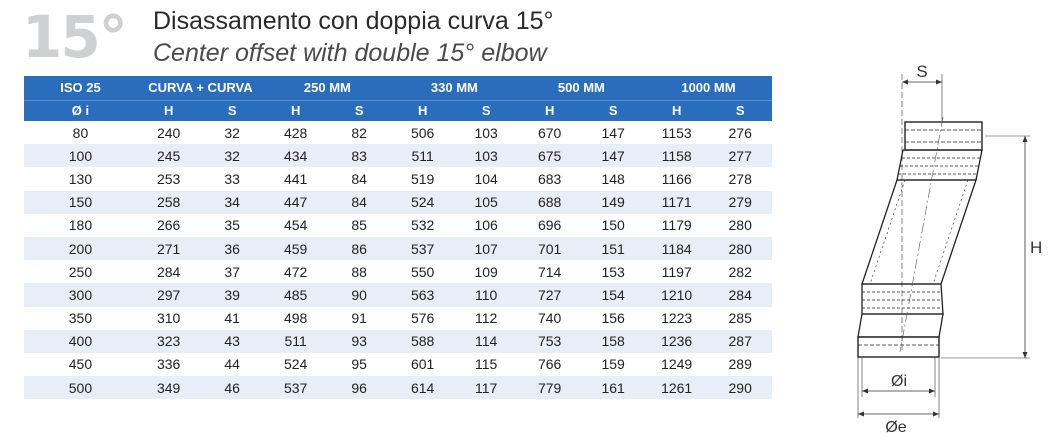 The width and height of the screenshot is (1055, 438). Describe the element at coordinates (740, 132) in the screenshot. I see `table-cell: 276` at that location.